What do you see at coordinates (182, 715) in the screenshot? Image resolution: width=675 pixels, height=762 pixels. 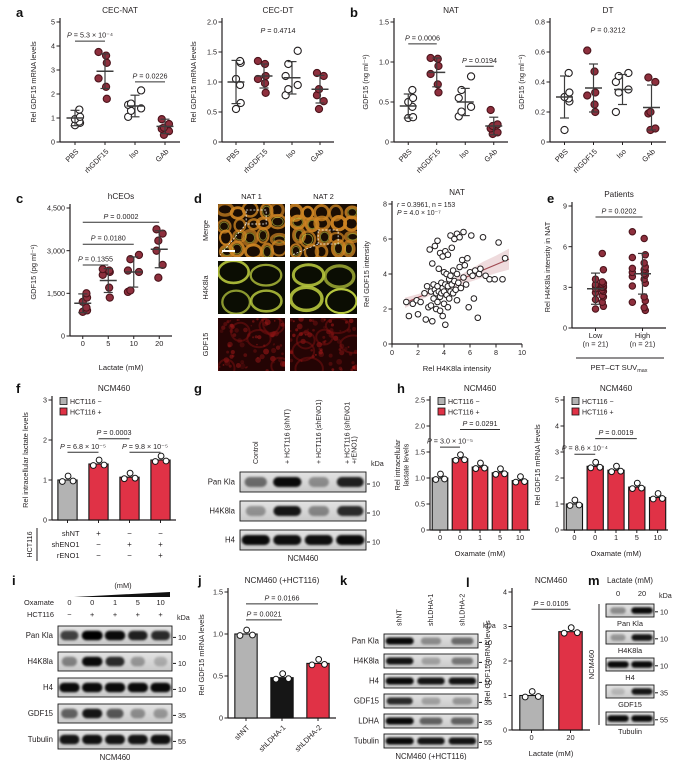 I see `svg-text: 35` at bounding box center [182, 715].